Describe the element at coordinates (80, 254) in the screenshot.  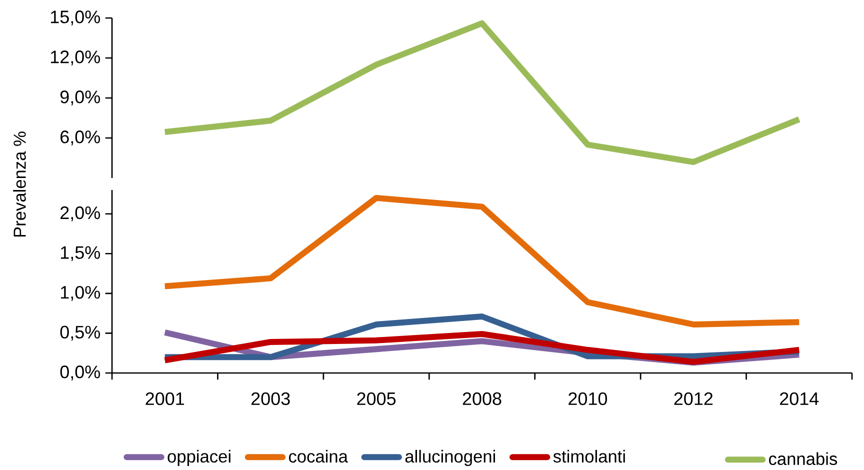
I see `y-tick-label: 1,5%` at that location.